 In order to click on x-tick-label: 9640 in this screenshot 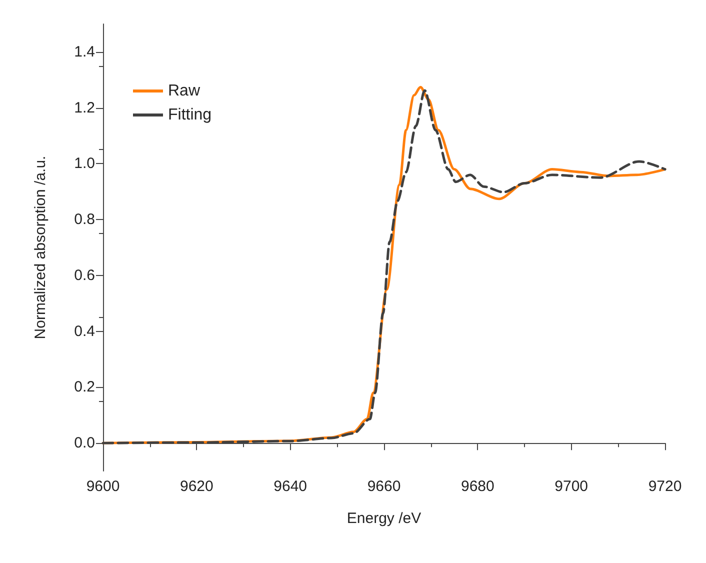, I will do `click(291, 486)`.